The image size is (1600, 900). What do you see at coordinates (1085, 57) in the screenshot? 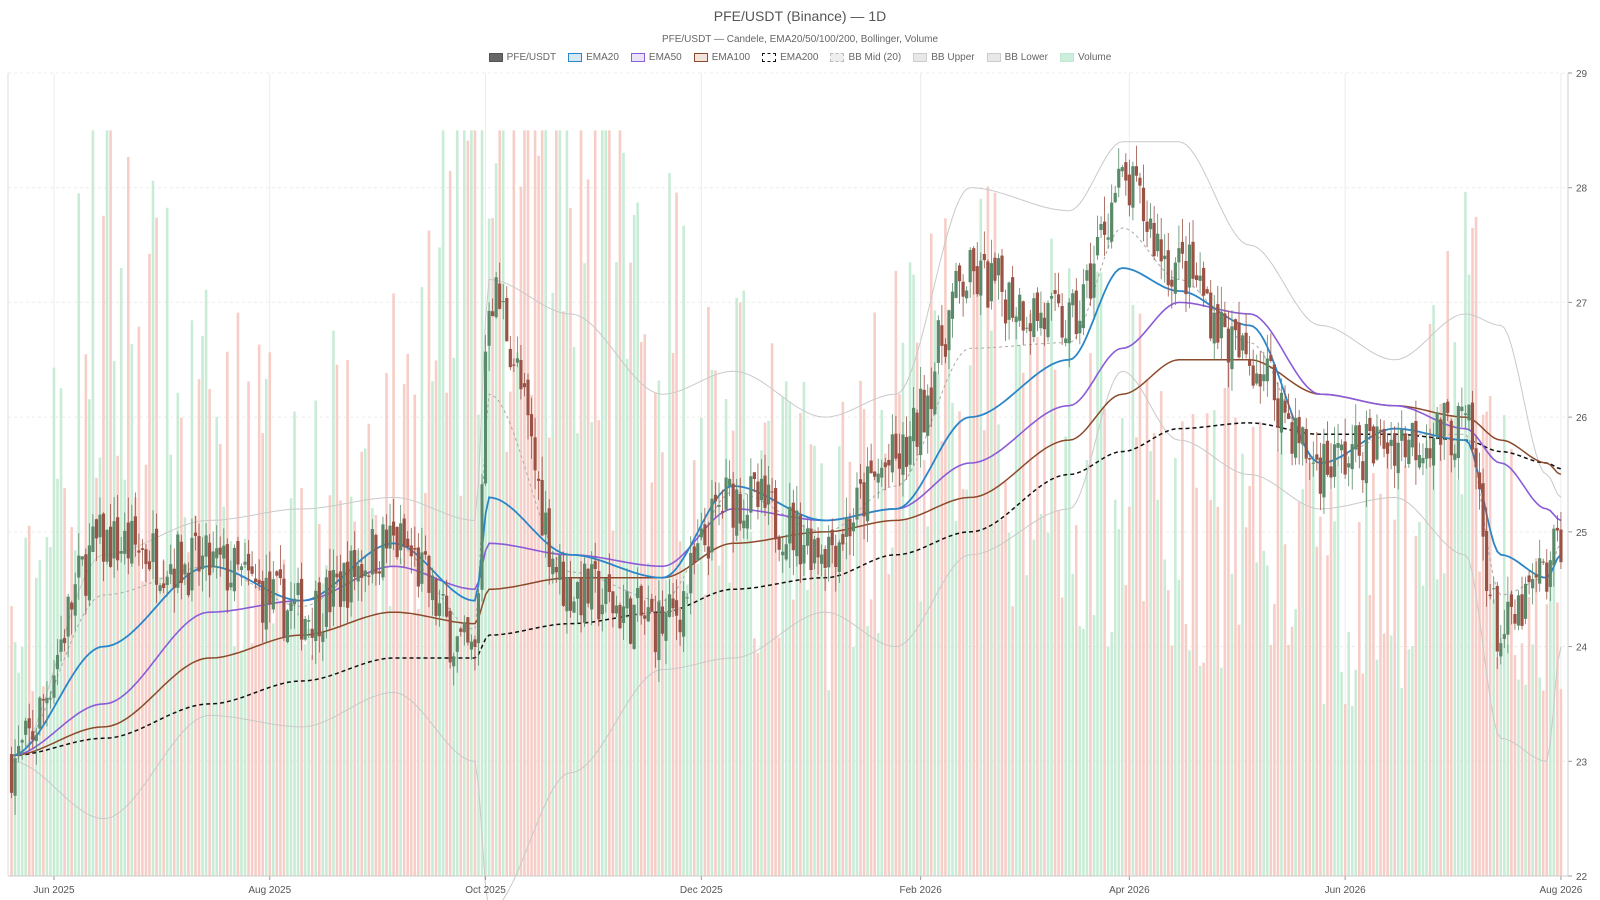
I see `legend-item-volume: Volume` at bounding box center [1085, 57].